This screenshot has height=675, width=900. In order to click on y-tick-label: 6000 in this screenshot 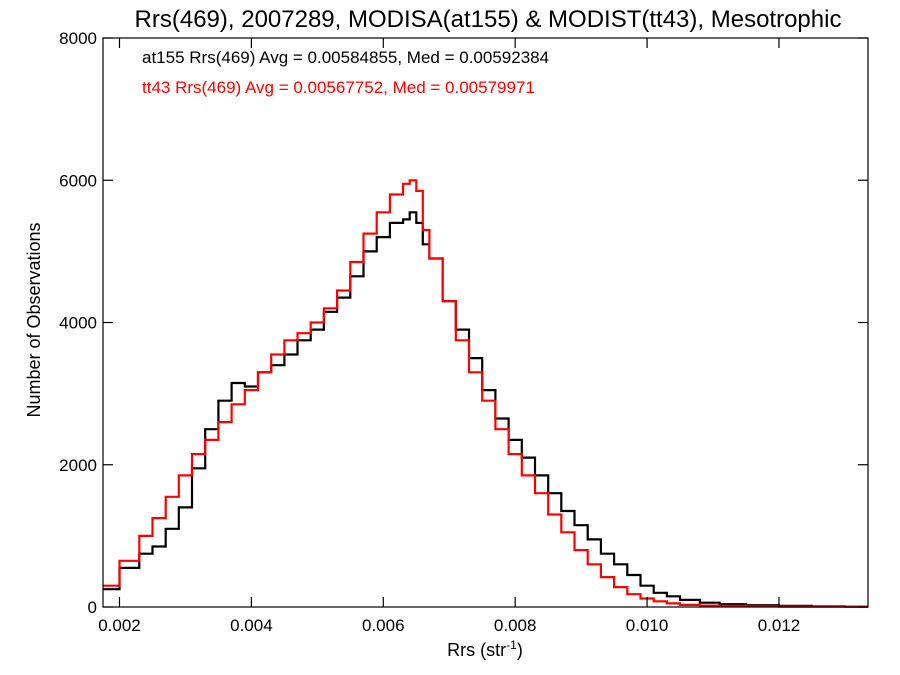, I will do `click(78, 180)`.